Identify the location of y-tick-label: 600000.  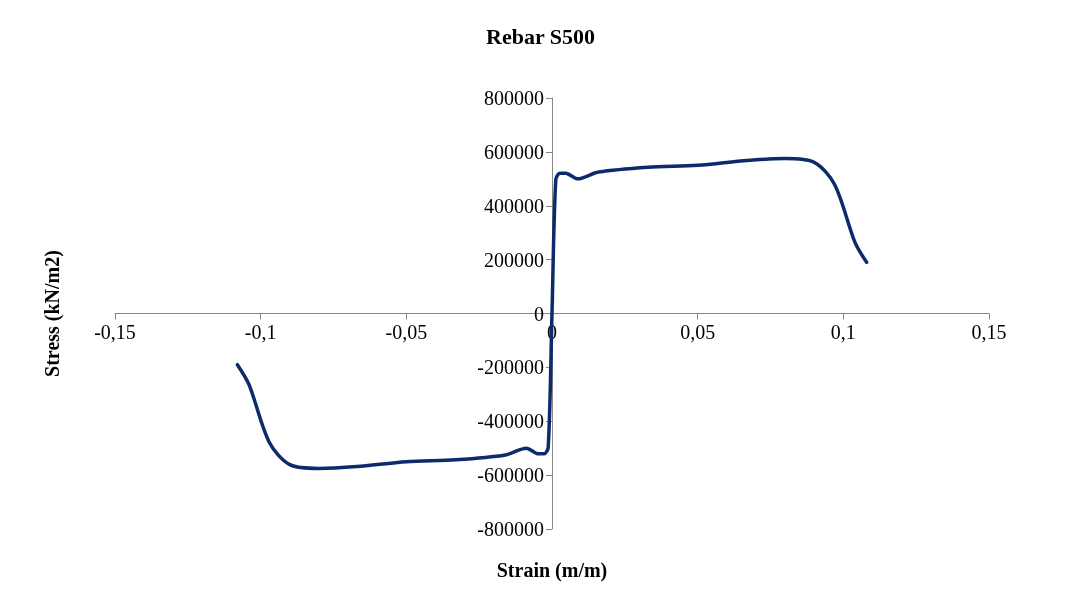
(514, 151).